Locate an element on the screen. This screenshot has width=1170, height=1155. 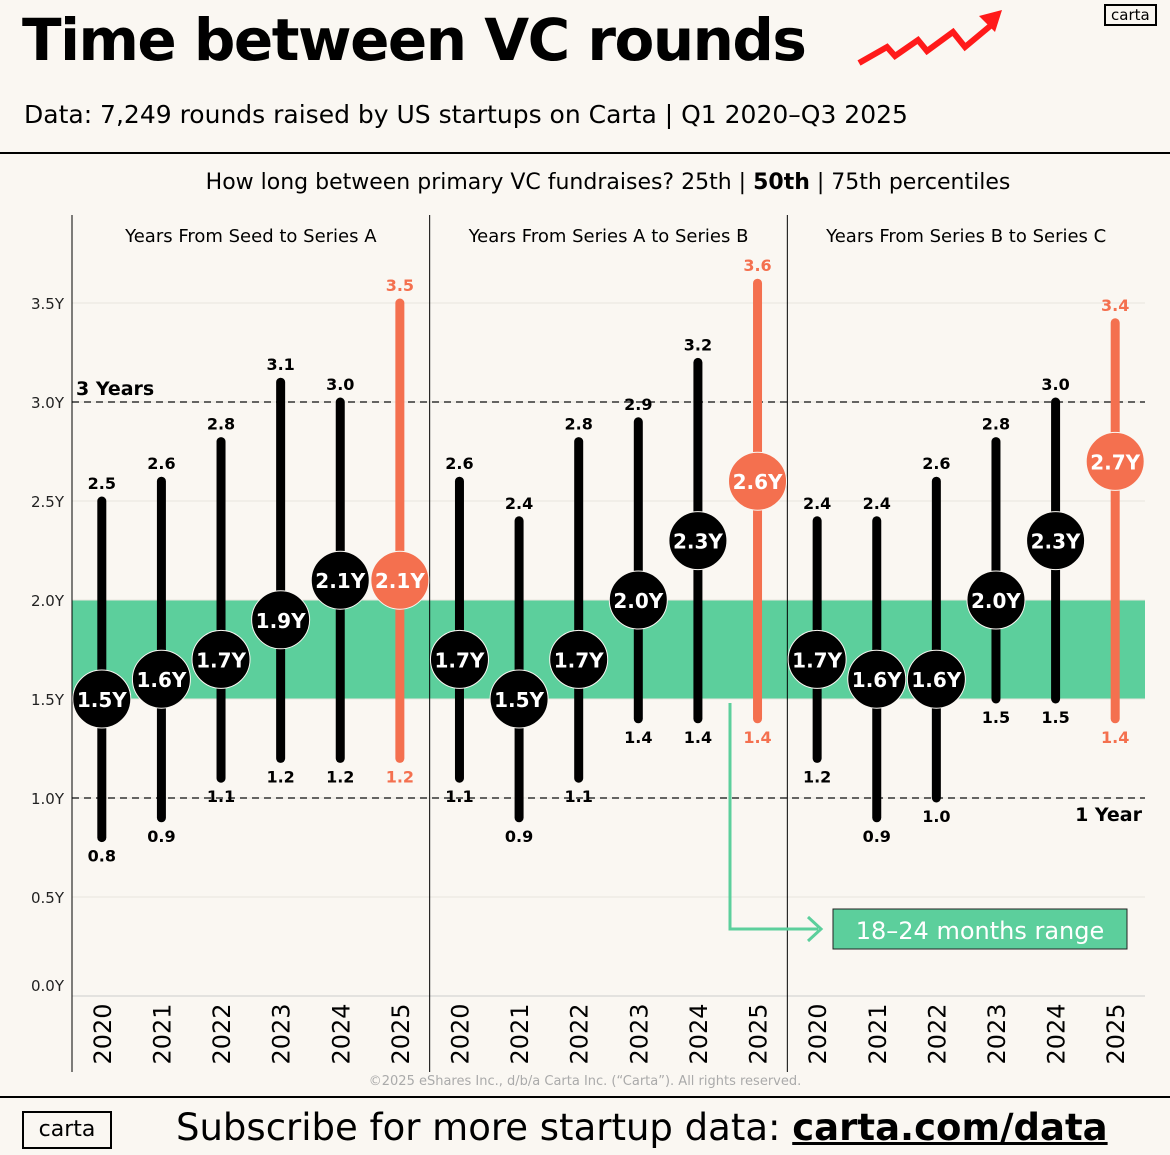
question-suffix: | 75th percentiles is located at coordinates (910, 182).